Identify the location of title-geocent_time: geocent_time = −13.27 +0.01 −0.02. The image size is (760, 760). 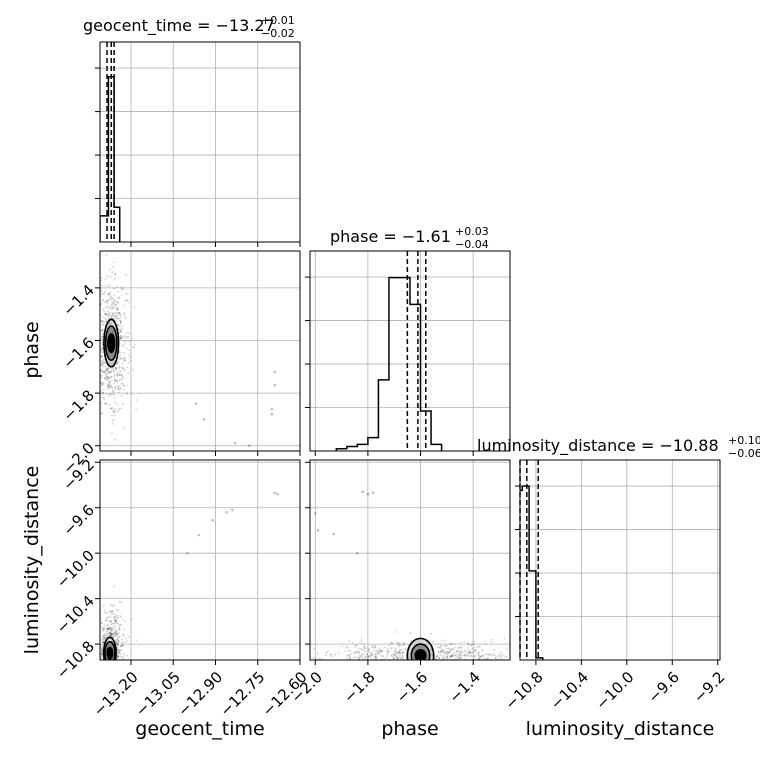
(189, 27).